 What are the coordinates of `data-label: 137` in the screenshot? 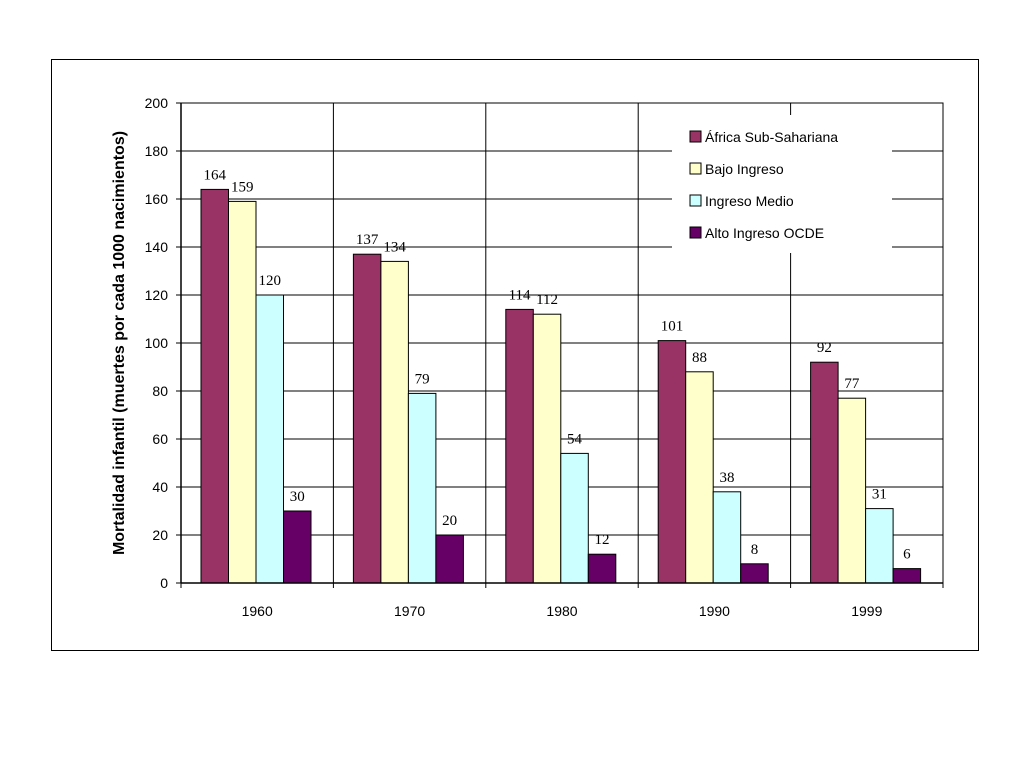 It's located at (367, 240).